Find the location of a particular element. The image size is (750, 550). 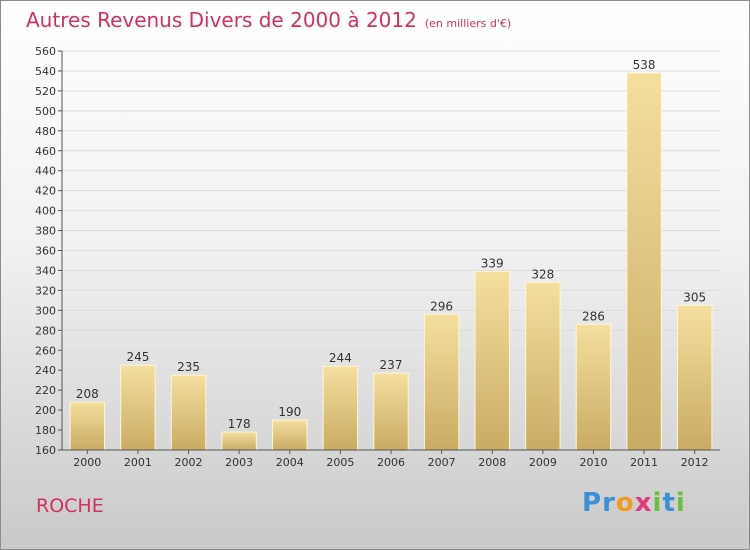

logo-letter: P is located at coordinates (592, 503).